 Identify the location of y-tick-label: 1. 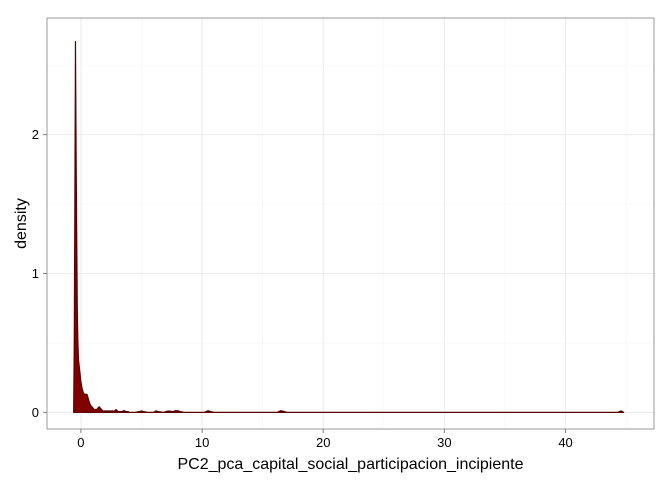
(35, 273).